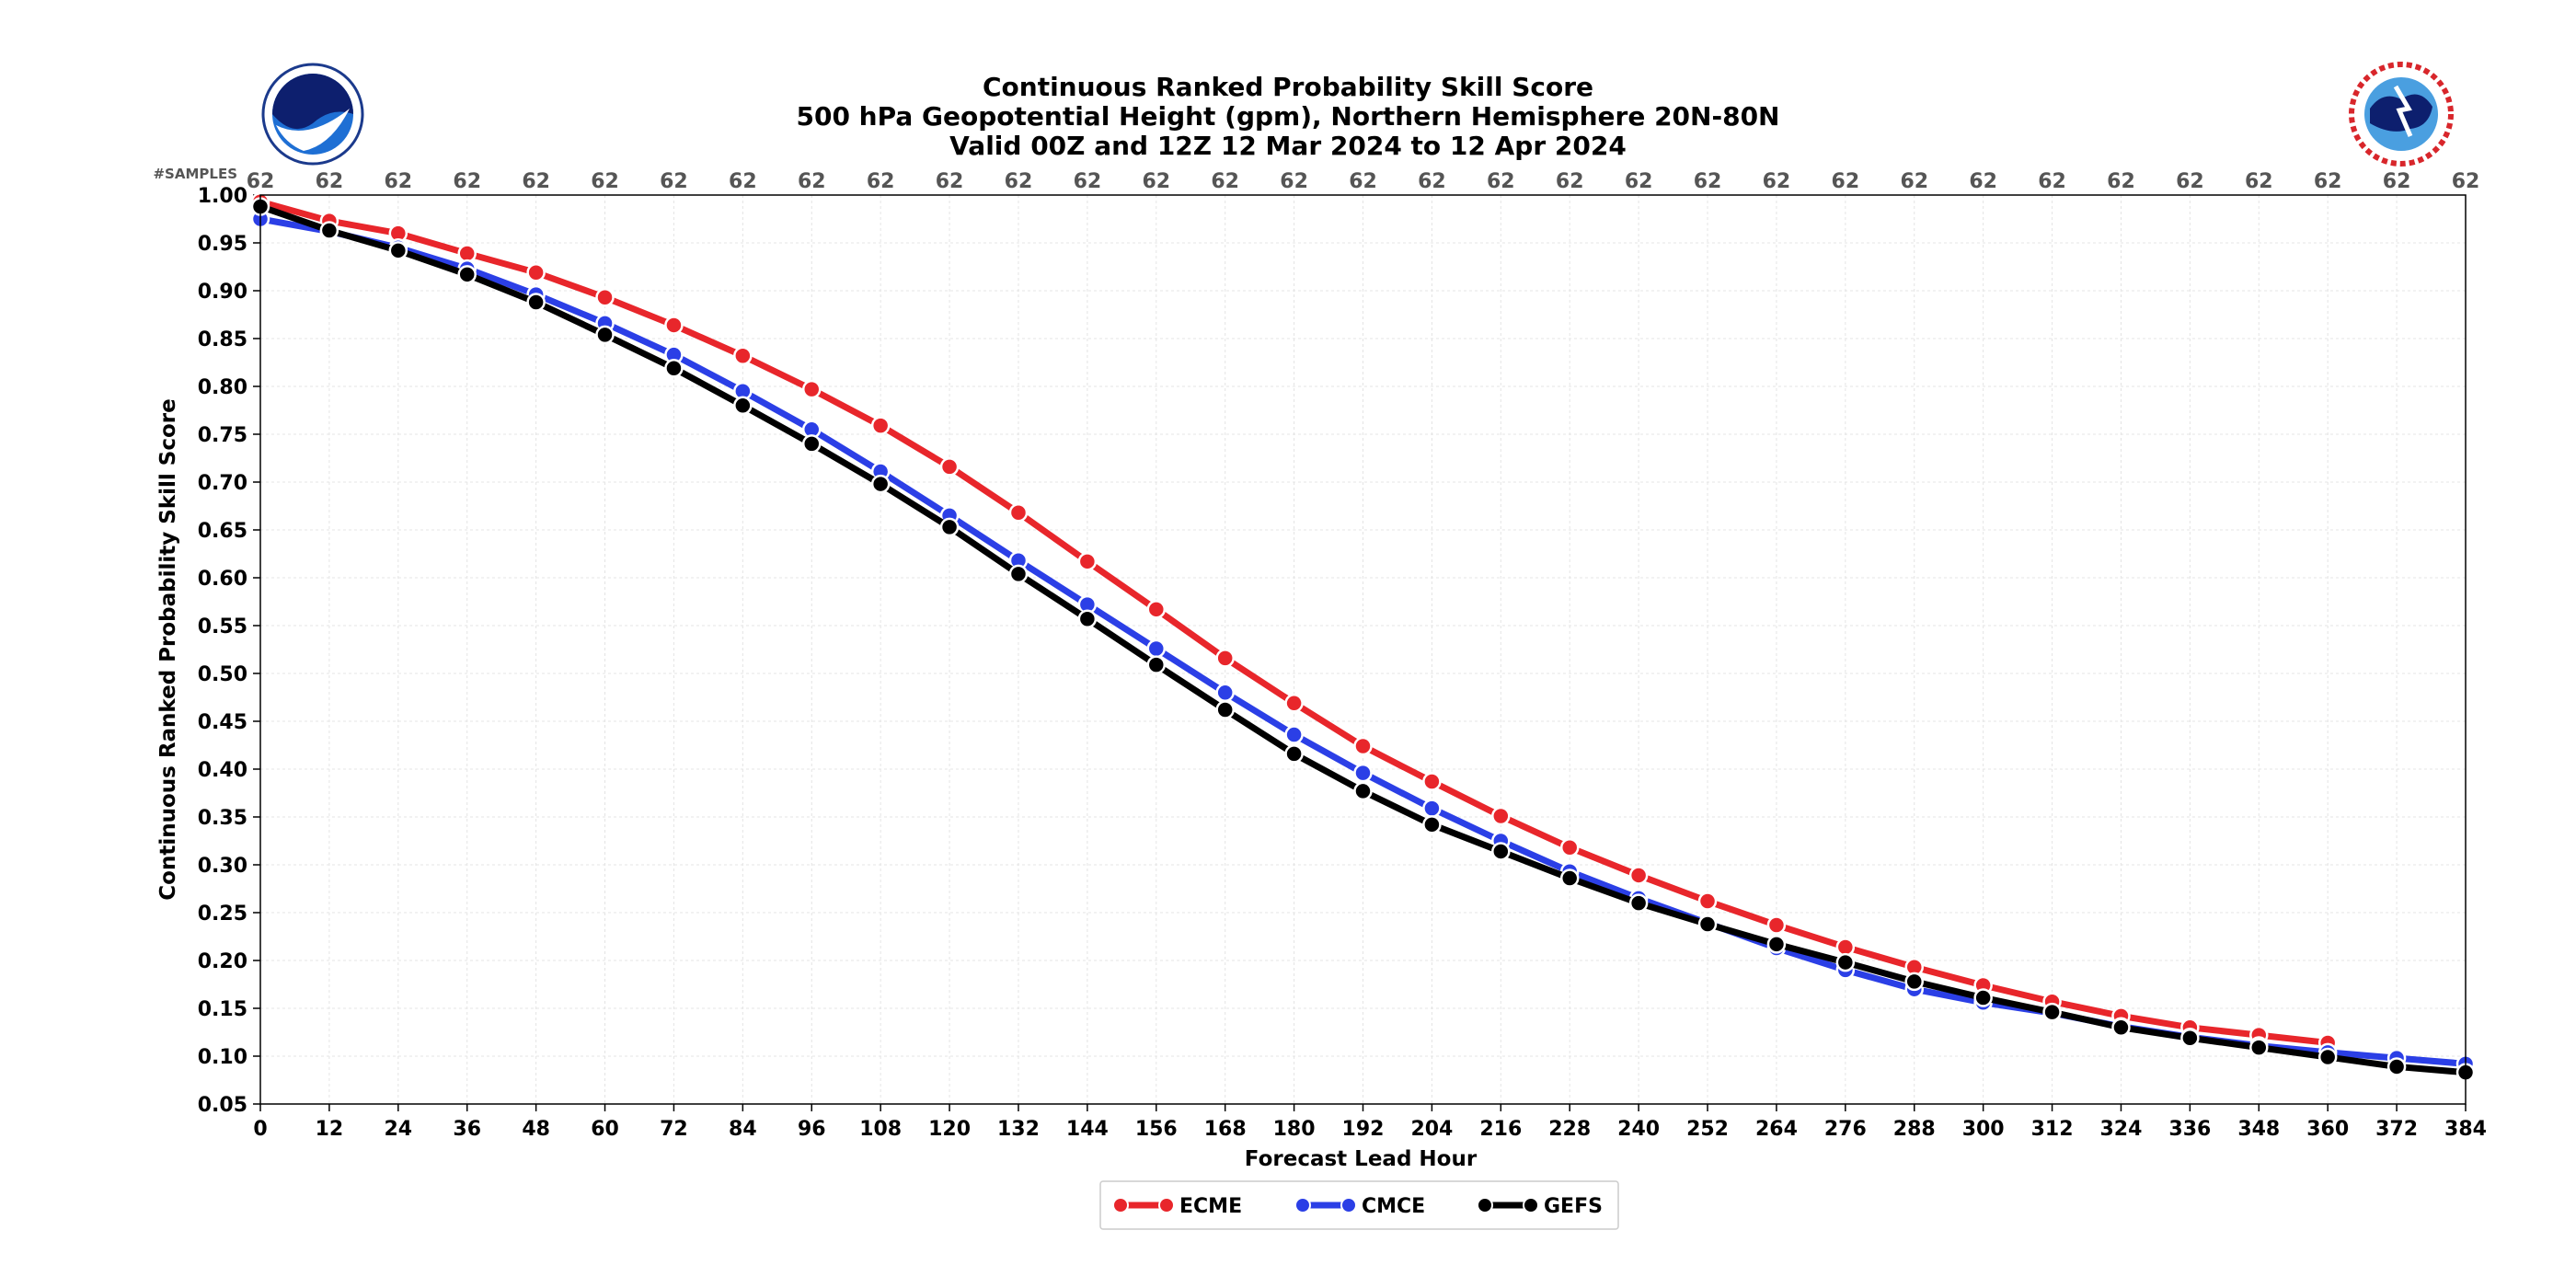  What do you see at coordinates (1431, 1129) in the screenshot?
I see `x-tick-label: 204` at bounding box center [1431, 1129].